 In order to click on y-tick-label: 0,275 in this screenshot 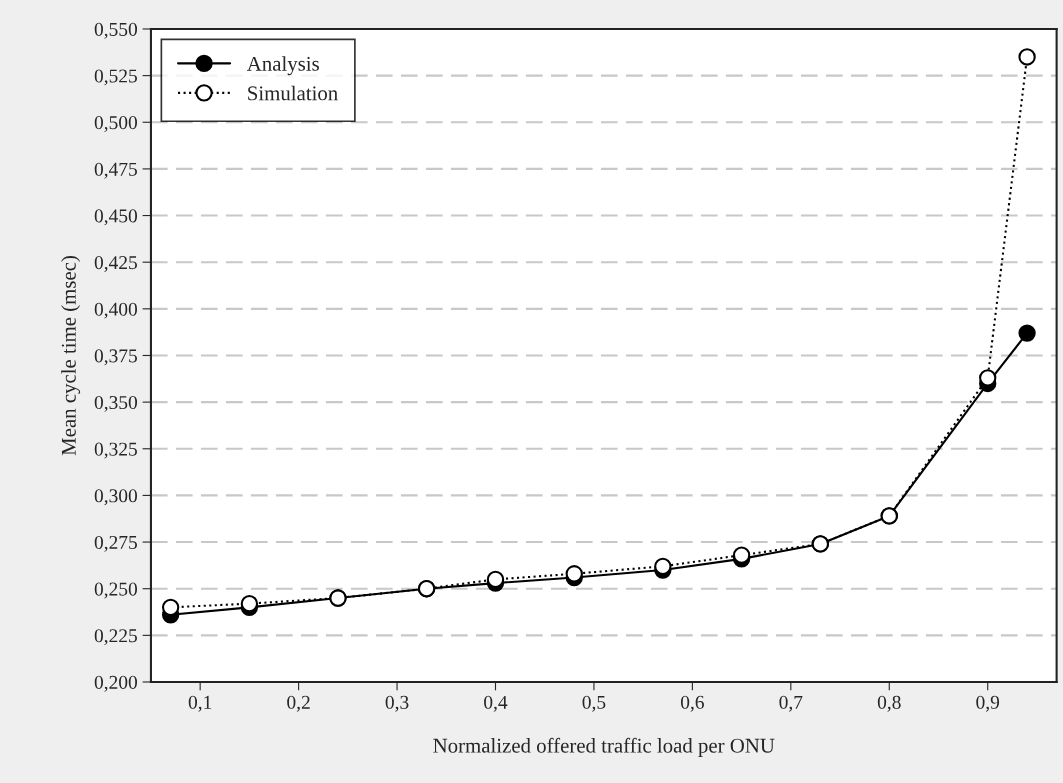, I will do `click(115, 543)`.